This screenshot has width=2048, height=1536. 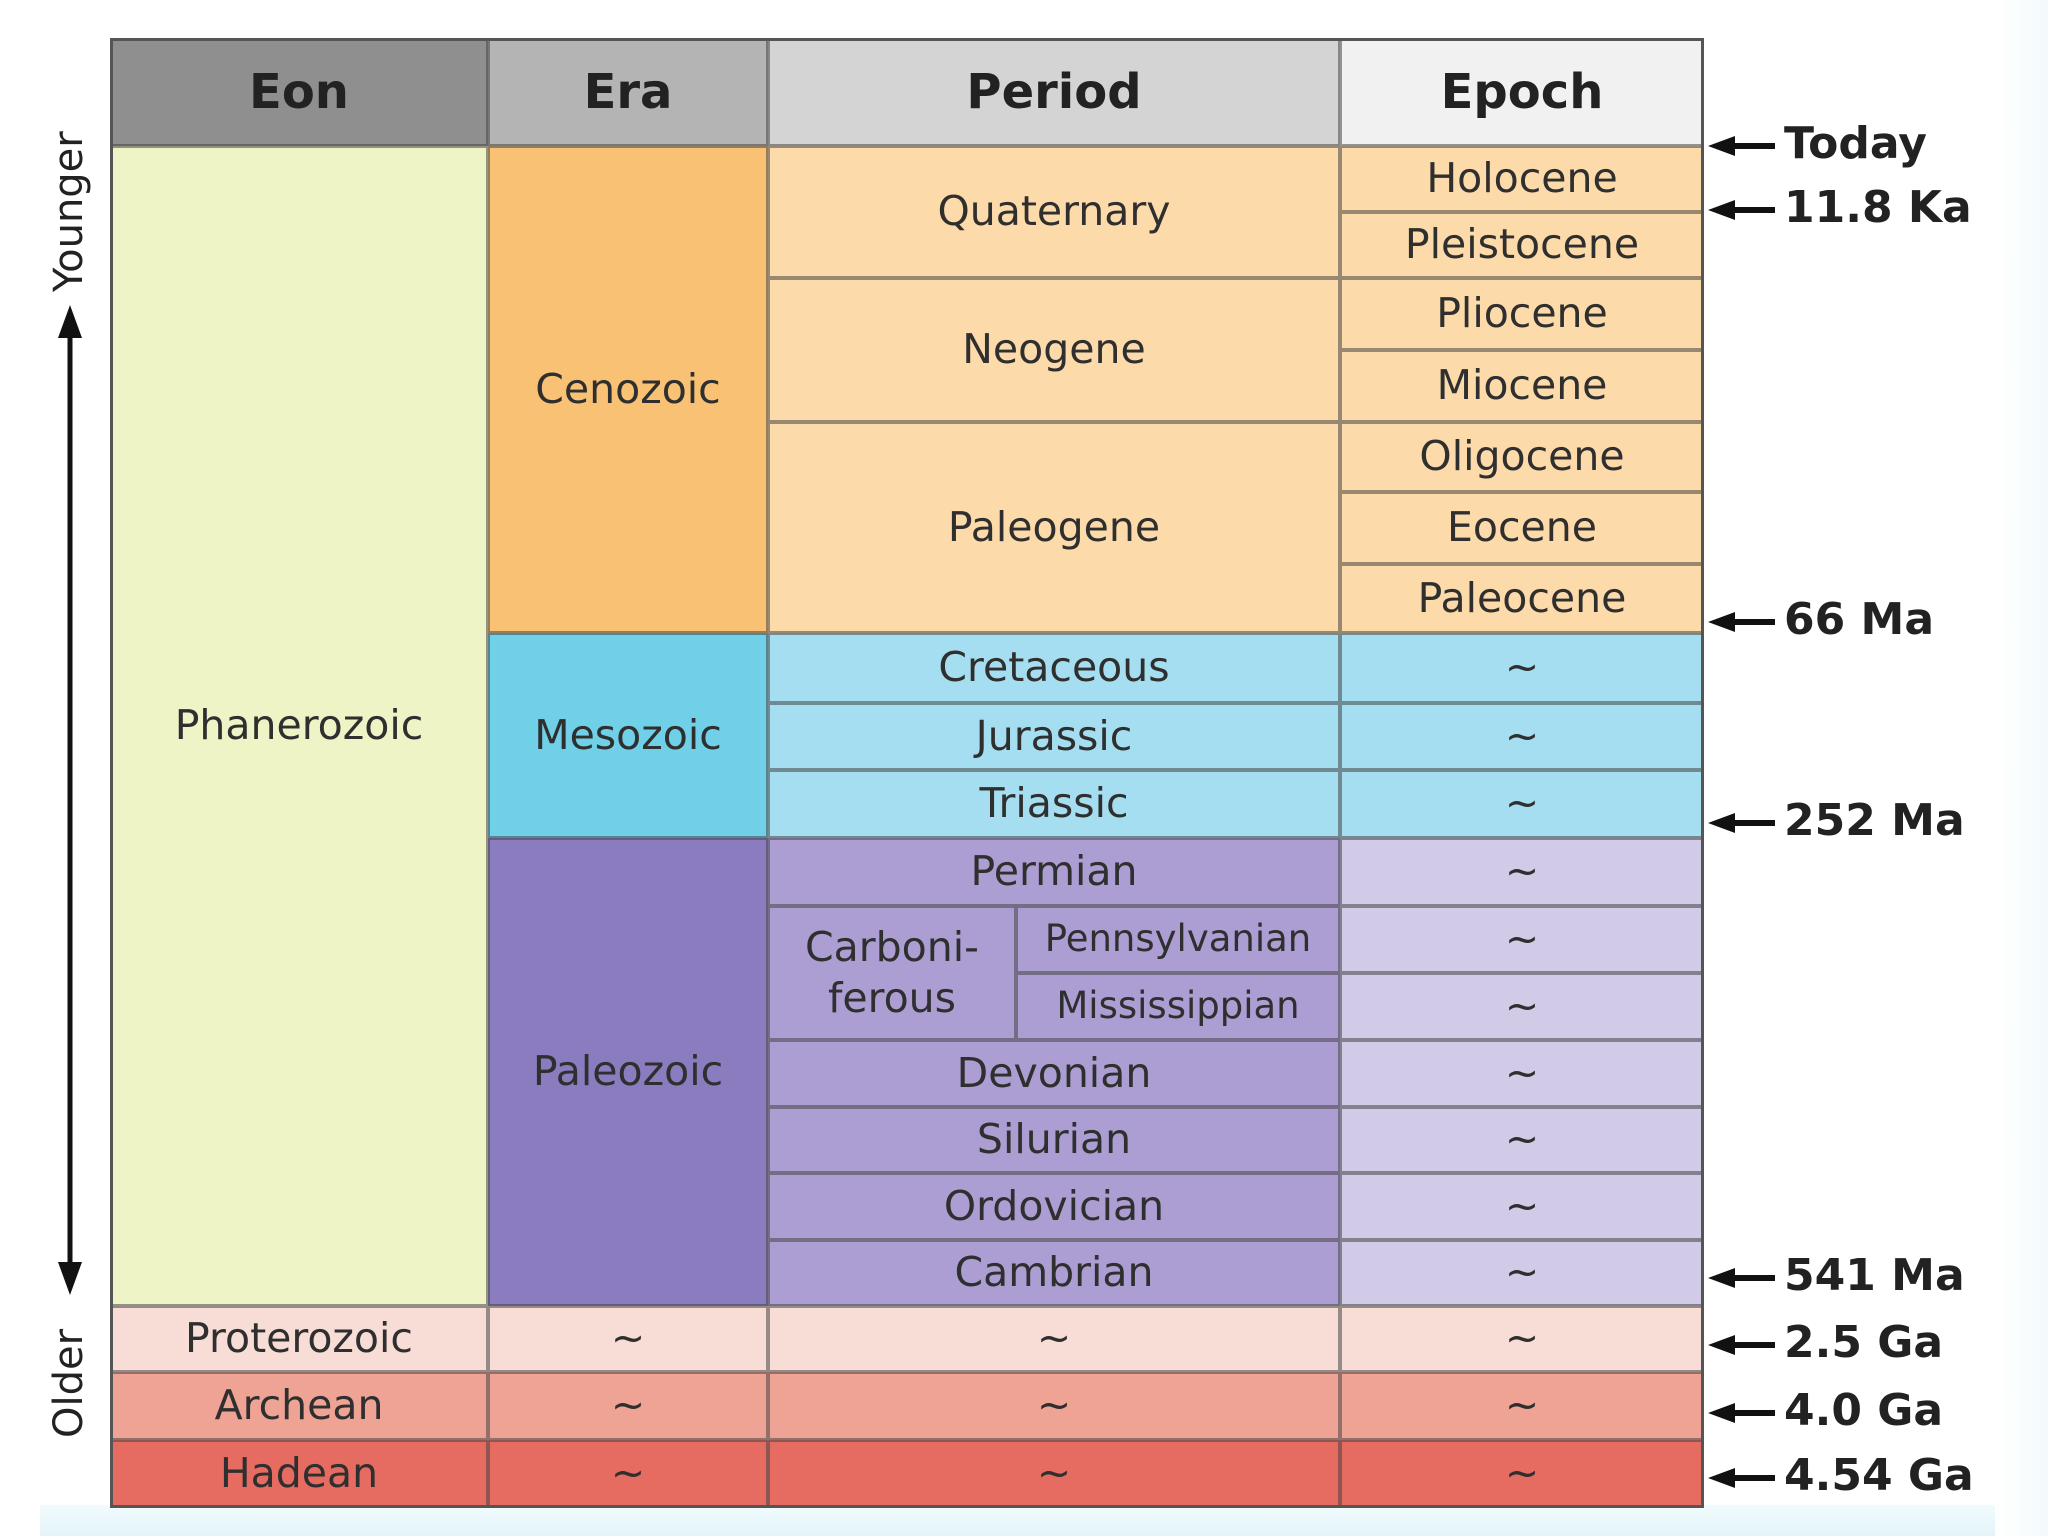 What do you see at coordinates (1054, 668) in the screenshot?
I see `period-cretaceous: Cretaceous` at bounding box center [1054, 668].